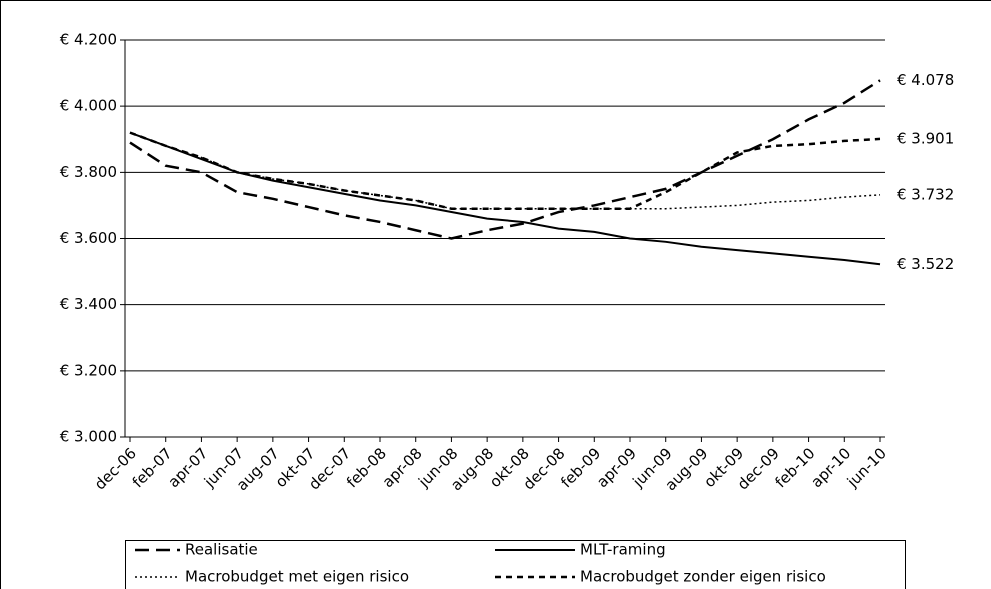  What do you see at coordinates (925, 138) in the screenshot?
I see `value-label: € 3.901` at bounding box center [925, 138].